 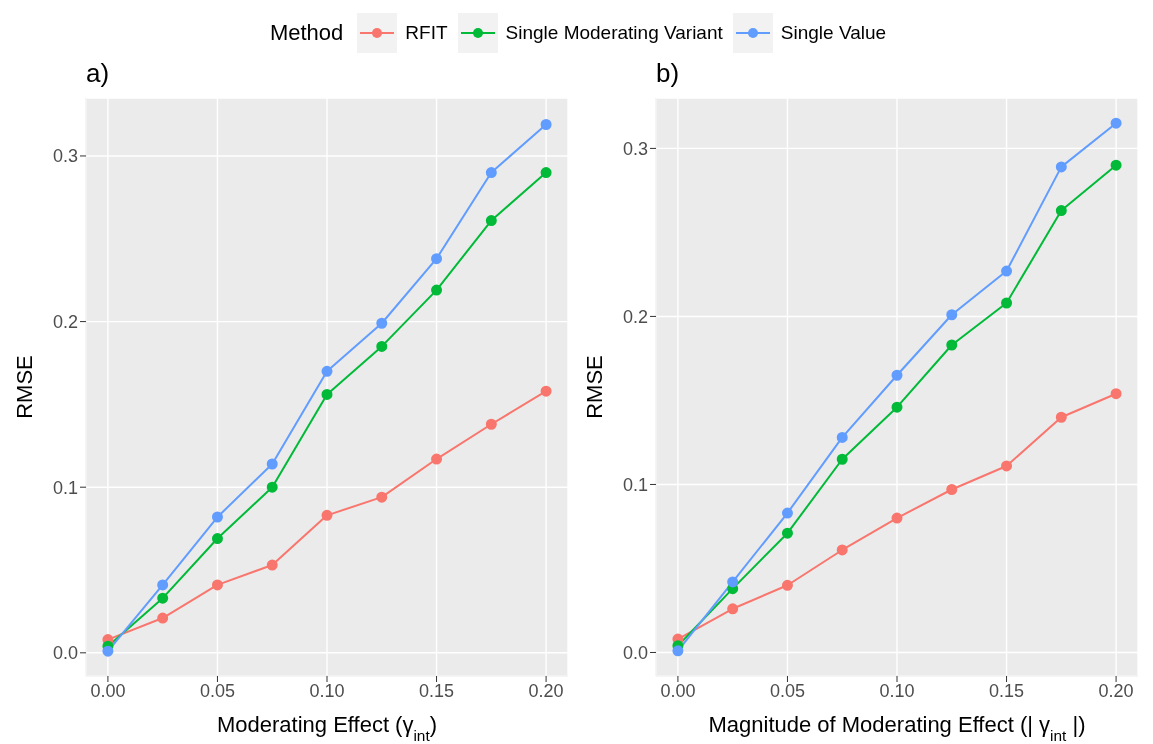 What do you see at coordinates (833, 33) in the screenshot?
I see `legend-label: Single Value` at bounding box center [833, 33].